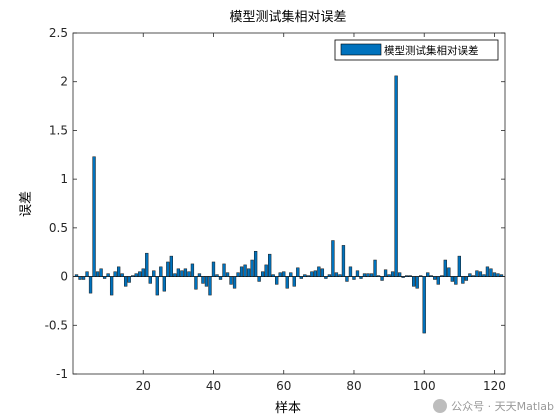 The image size is (560, 420). I want to click on wechat-icon, so click(440, 406).